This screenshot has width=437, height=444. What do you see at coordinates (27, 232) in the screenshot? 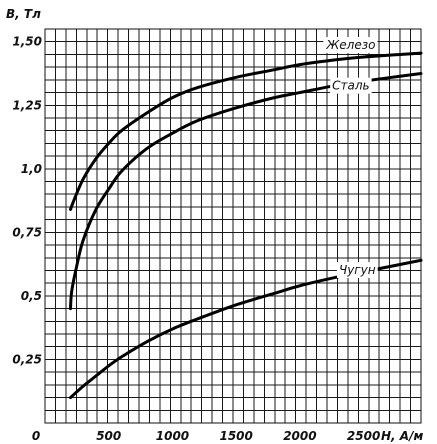
I see `y-tick-label: 0,75` at bounding box center [27, 232].